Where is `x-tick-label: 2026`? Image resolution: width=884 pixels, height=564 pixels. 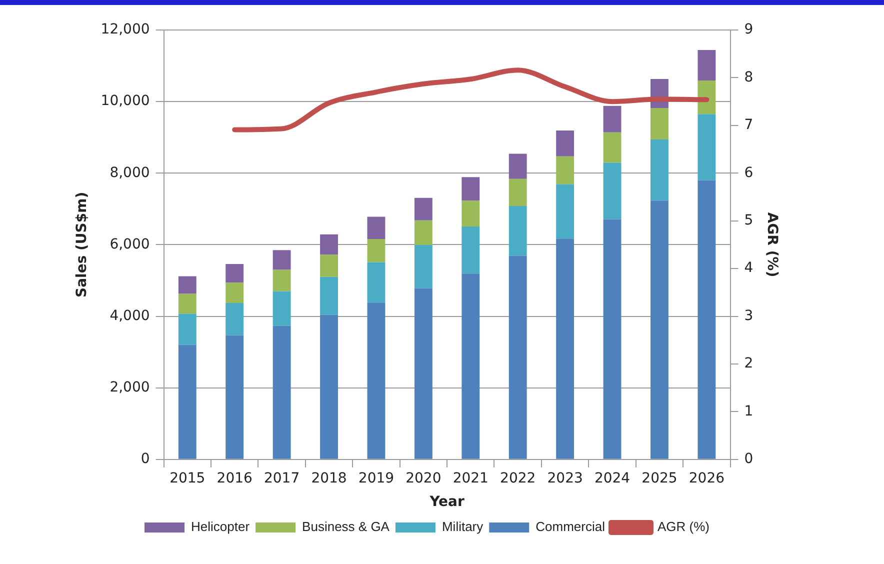
x-tick-label: 2026 is located at coordinates (706, 478).